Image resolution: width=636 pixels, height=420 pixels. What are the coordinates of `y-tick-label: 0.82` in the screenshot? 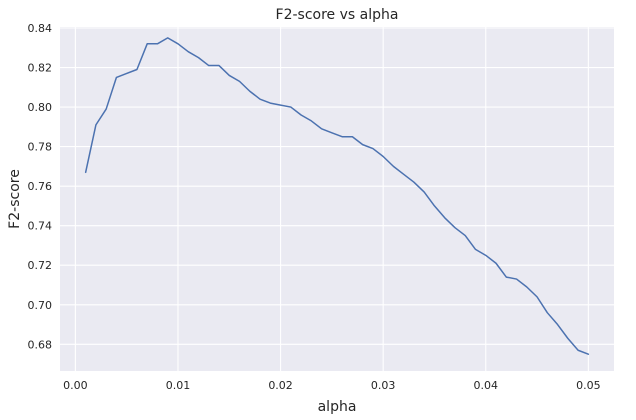 It's located at (40, 68).